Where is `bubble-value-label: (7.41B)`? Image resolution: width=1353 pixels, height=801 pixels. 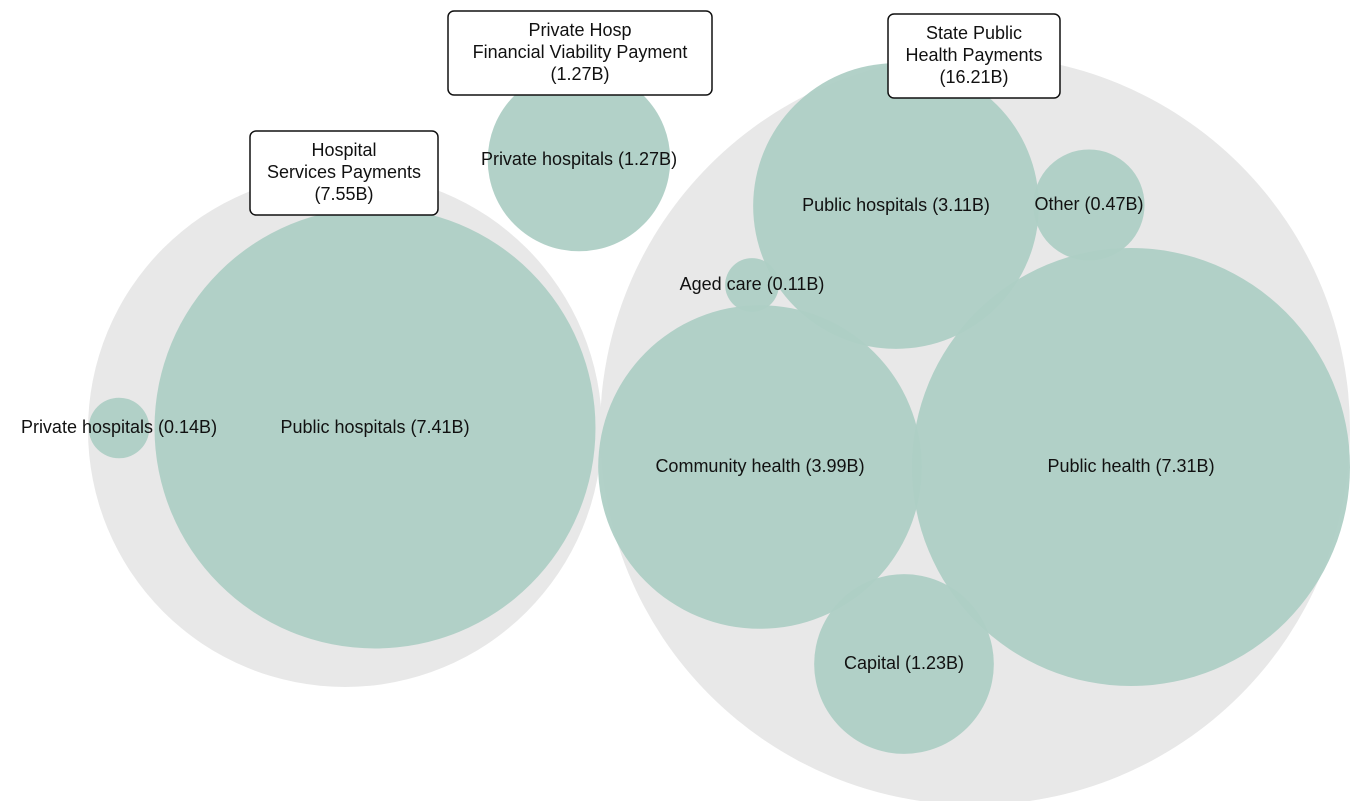
bubble-value-label: (7.41B) is located at coordinates (440, 427).